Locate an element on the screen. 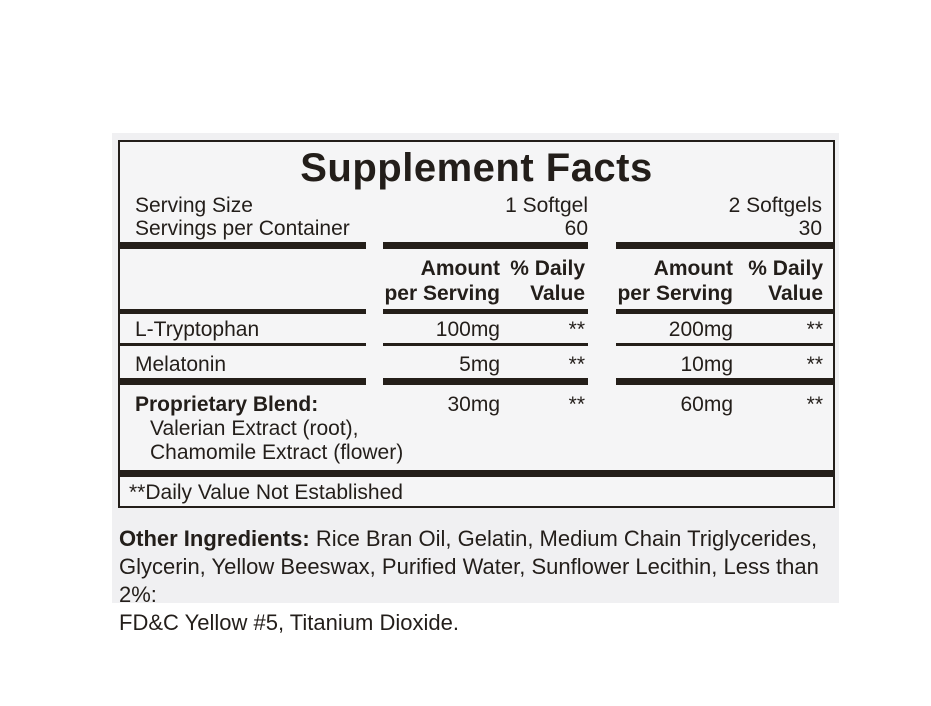  column-header-amount-2: Amount per Serving is located at coordinates (675, 281).